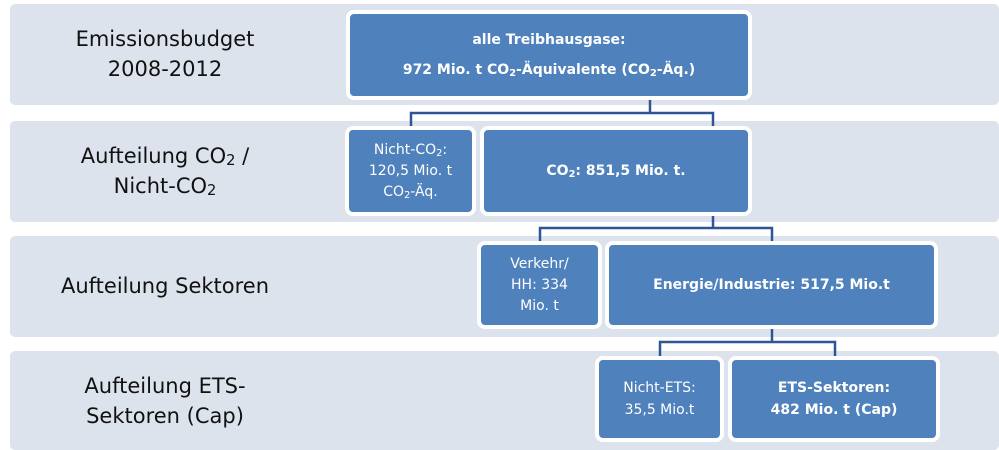 The image size is (999, 450). Describe the element at coordinates (423, 191) in the screenshot. I see `text: -Äq.` at that location.